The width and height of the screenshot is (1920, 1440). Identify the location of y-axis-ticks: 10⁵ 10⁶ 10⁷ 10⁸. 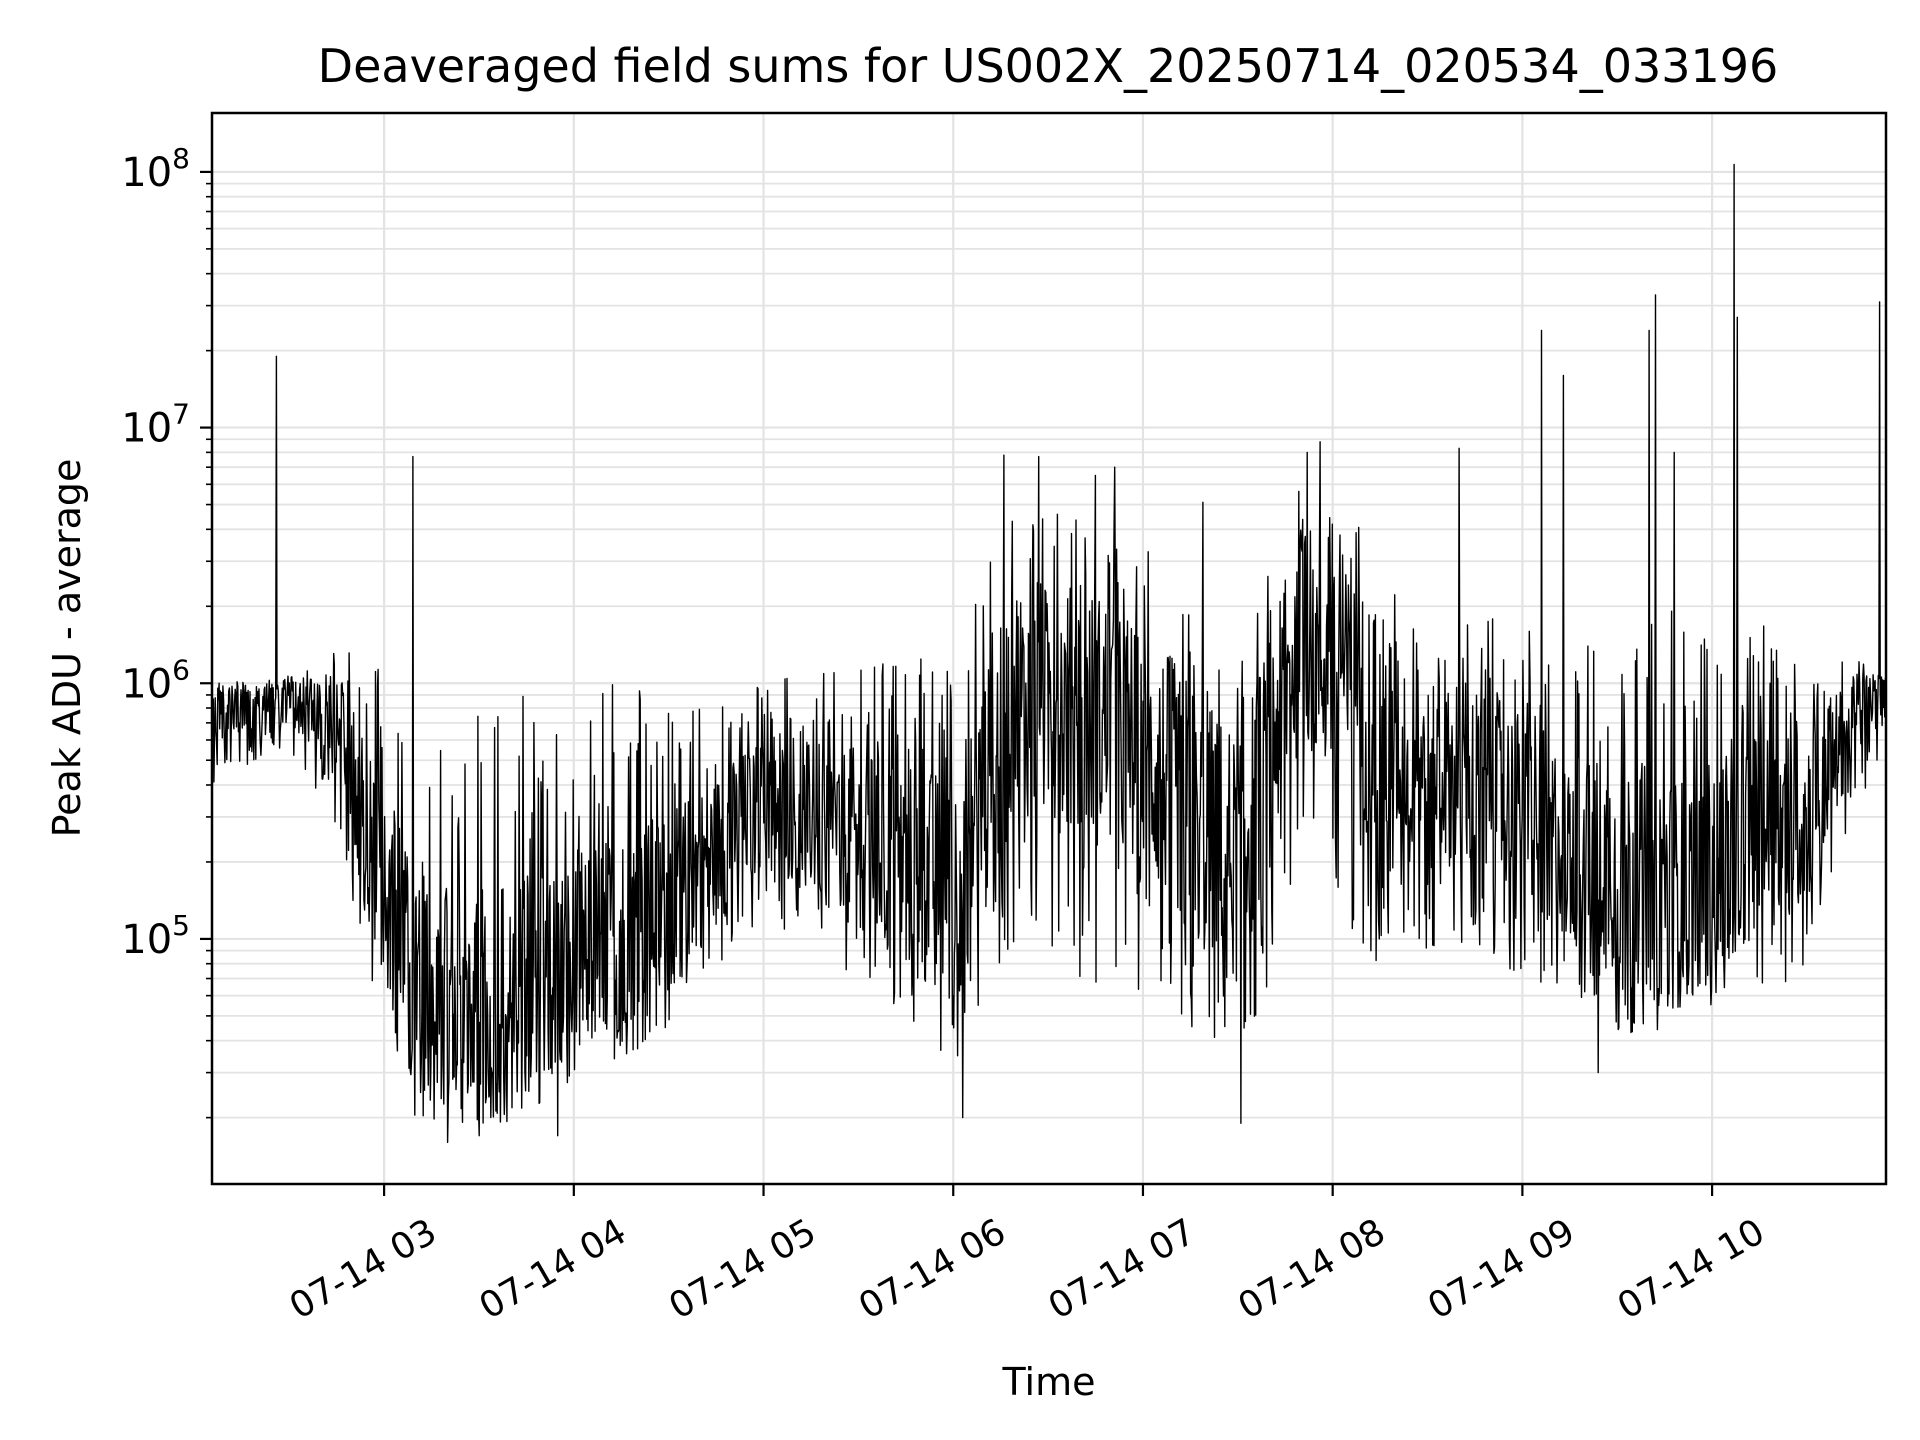
(166, 630).